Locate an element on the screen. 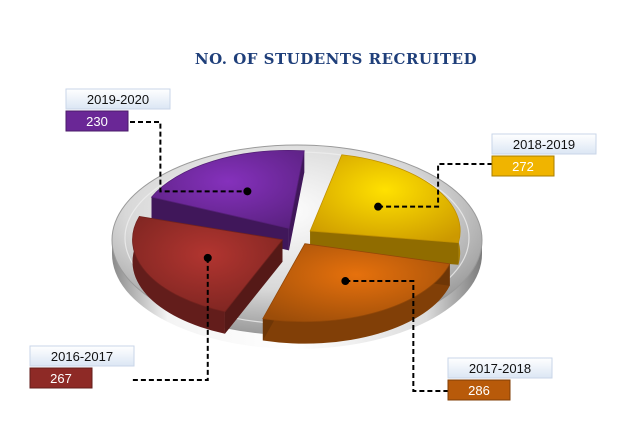 This screenshot has height=442, width=617. callout-category-label: 2016-2017 is located at coordinates (82, 356).